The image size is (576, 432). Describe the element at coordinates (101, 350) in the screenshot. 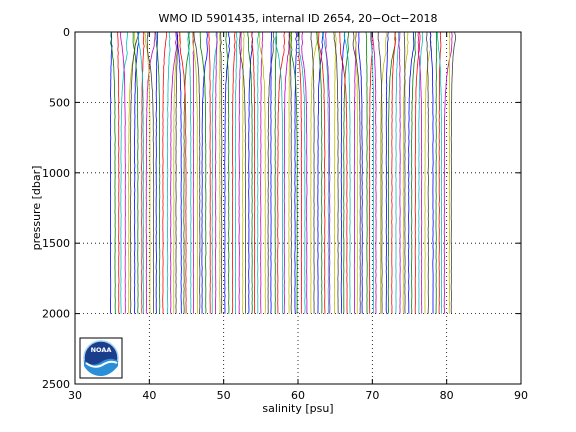

I see `noaa-logo-text: NOAA` at that location.